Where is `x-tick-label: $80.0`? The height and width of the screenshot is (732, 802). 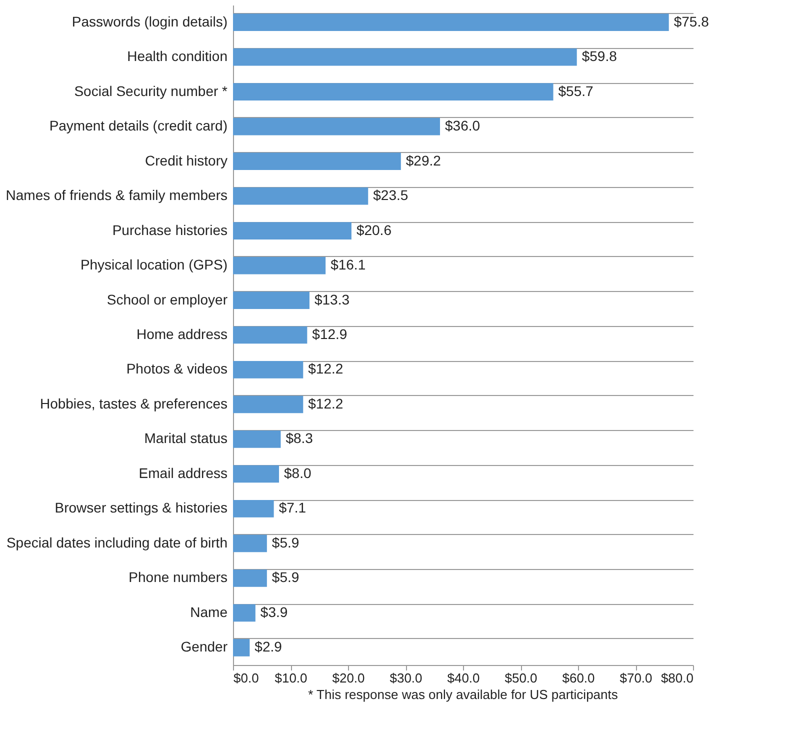 x-tick-label: $80.0 is located at coordinates (677, 678).